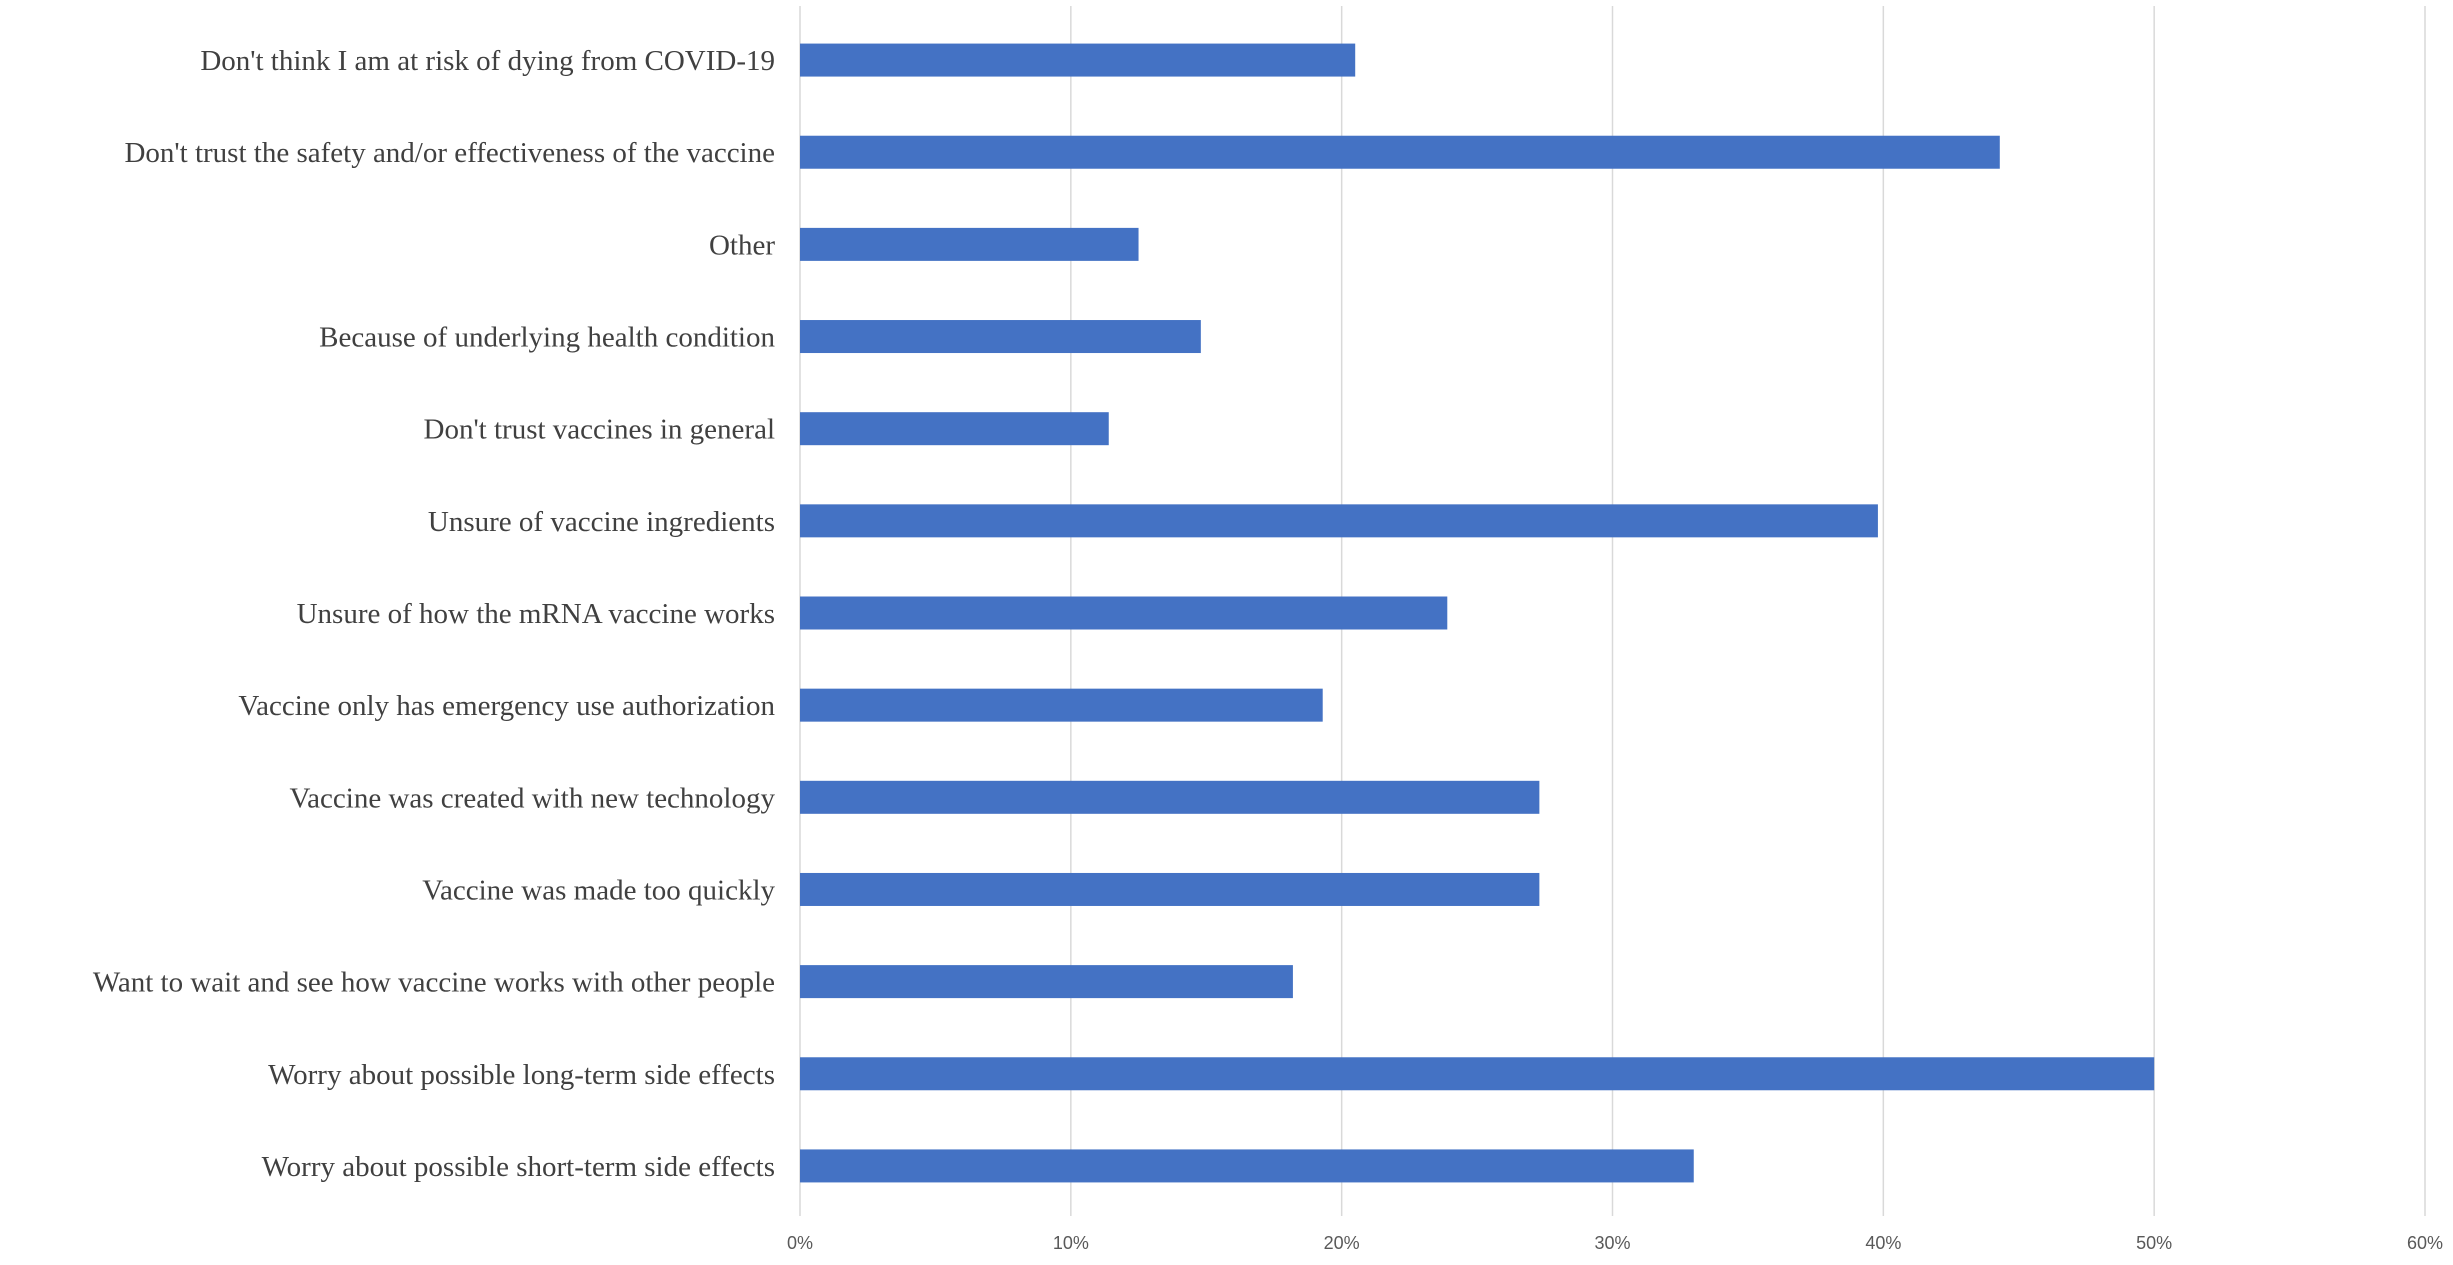 Image resolution: width=2453 pixels, height=1265 pixels. Describe the element at coordinates (598, 890) in the screenshot. I see `category-label: Vaccine was made too quickly` at that location.